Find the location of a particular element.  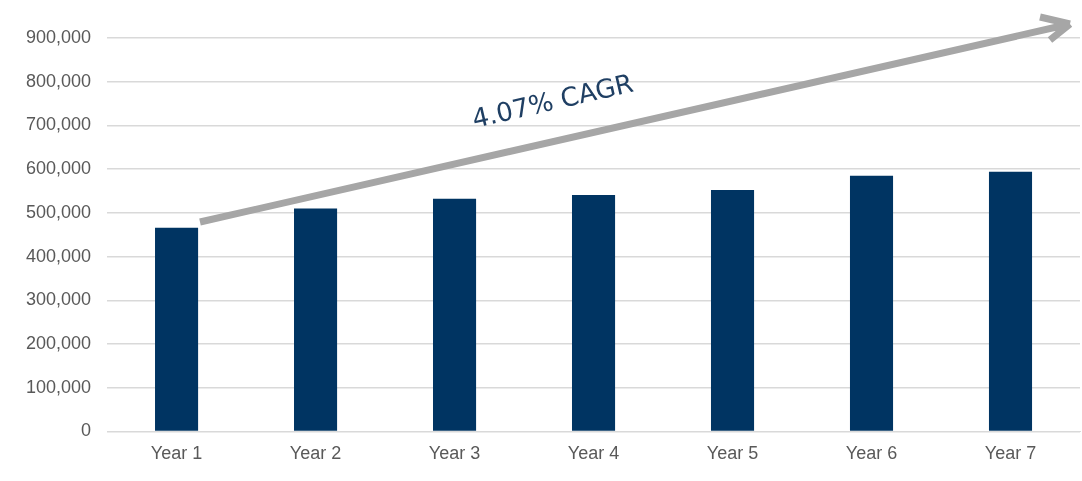

x-tick-label: Year 1 is located at coordinates (176, 453).